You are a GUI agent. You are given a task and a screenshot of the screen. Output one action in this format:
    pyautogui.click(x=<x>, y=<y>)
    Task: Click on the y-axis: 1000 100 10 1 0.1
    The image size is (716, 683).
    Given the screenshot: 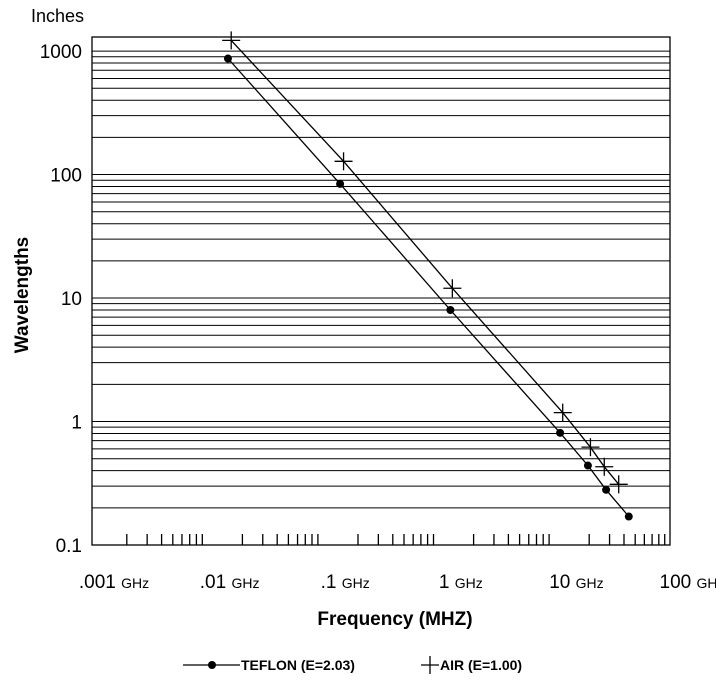 What is the action you would take?
    pyautogui.click(x=61, y=299)
    